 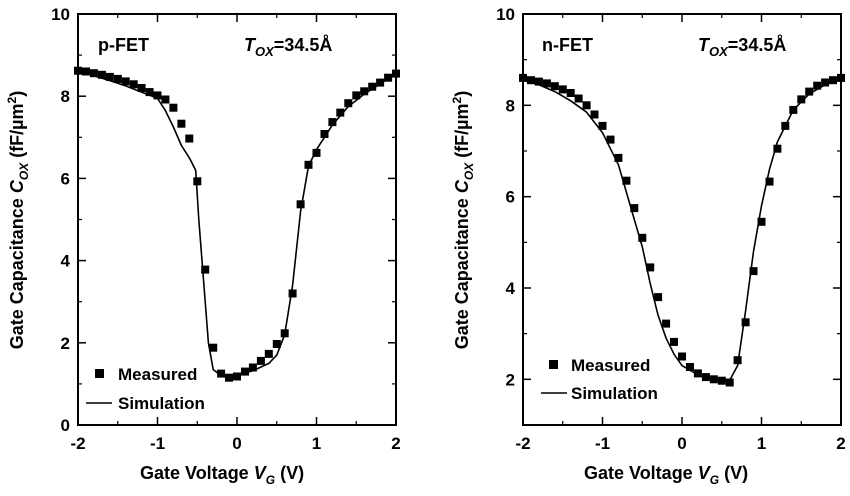 I want to click on legend-marker-measured-nfet, so click(x=553, y=364).